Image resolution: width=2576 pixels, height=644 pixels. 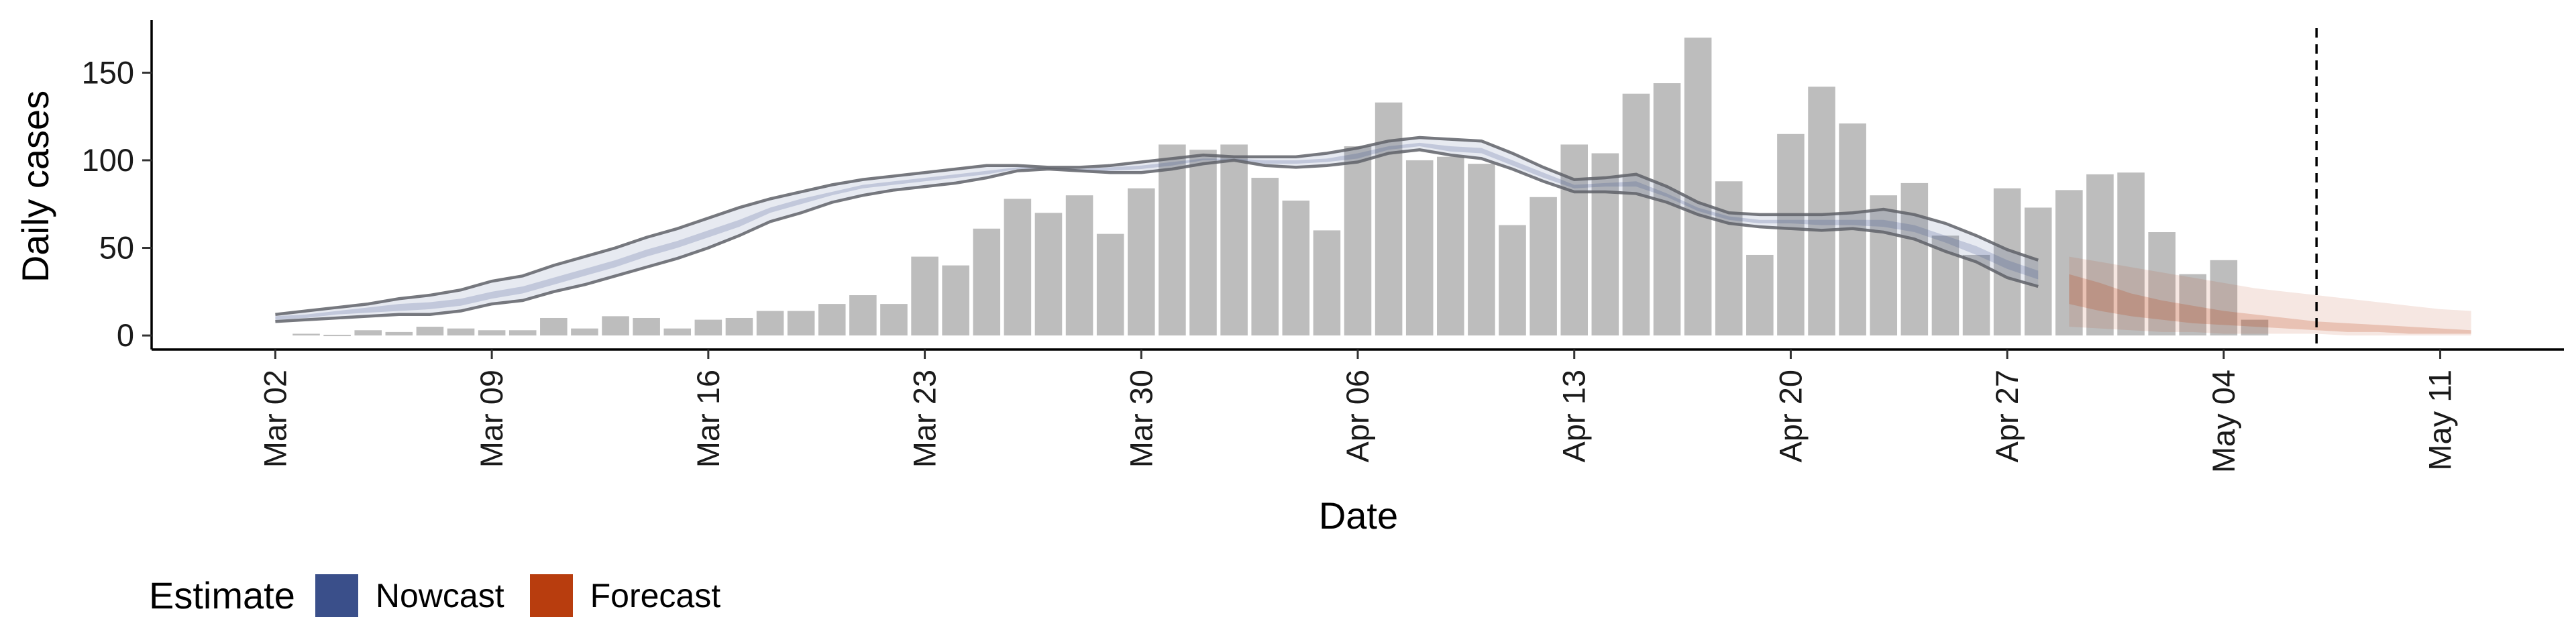 I want to click on x-axis-title: Date, so click(x=1358, y=515).